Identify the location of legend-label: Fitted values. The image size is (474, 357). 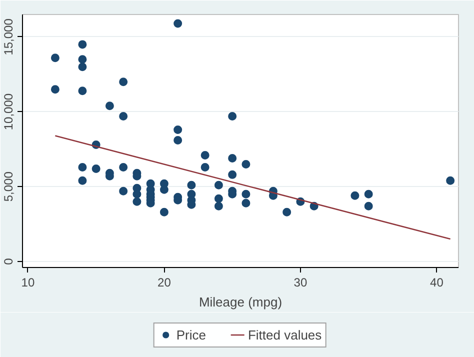
(285, 334).